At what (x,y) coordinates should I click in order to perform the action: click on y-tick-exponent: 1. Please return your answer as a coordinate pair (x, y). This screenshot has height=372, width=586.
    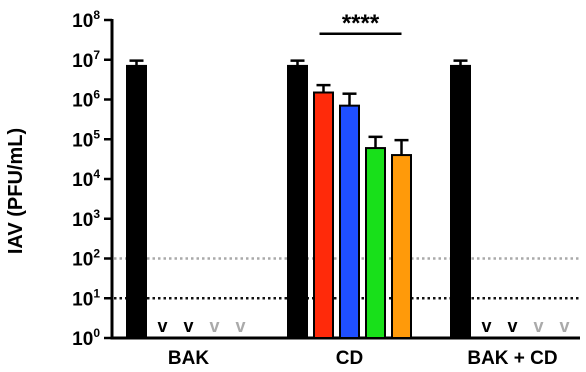
    Looking at the image, I should click on (96, 293).